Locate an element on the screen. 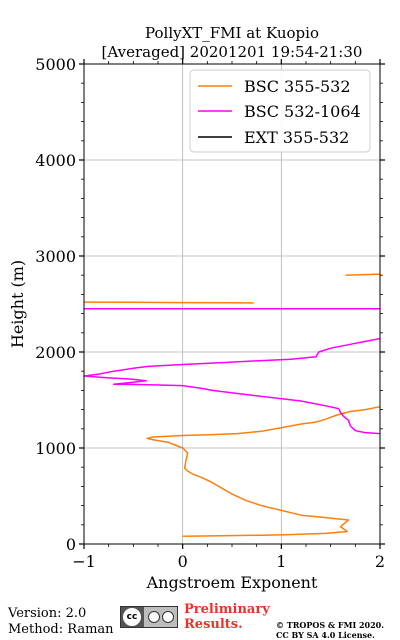 This screenshot has width=400, height=640. y-tick-label: 1000 is located at coordinates (55, 448).